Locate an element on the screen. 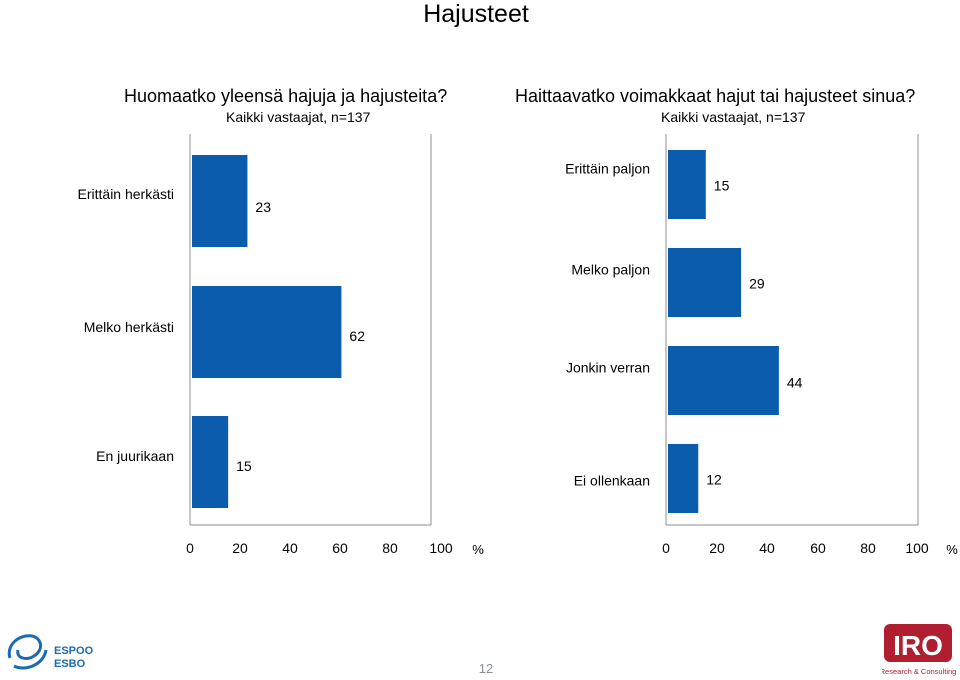 The height and width of the screenshot is (680, 960). chart1-category-label: En juurikaan is located at coordinates (135, 456).